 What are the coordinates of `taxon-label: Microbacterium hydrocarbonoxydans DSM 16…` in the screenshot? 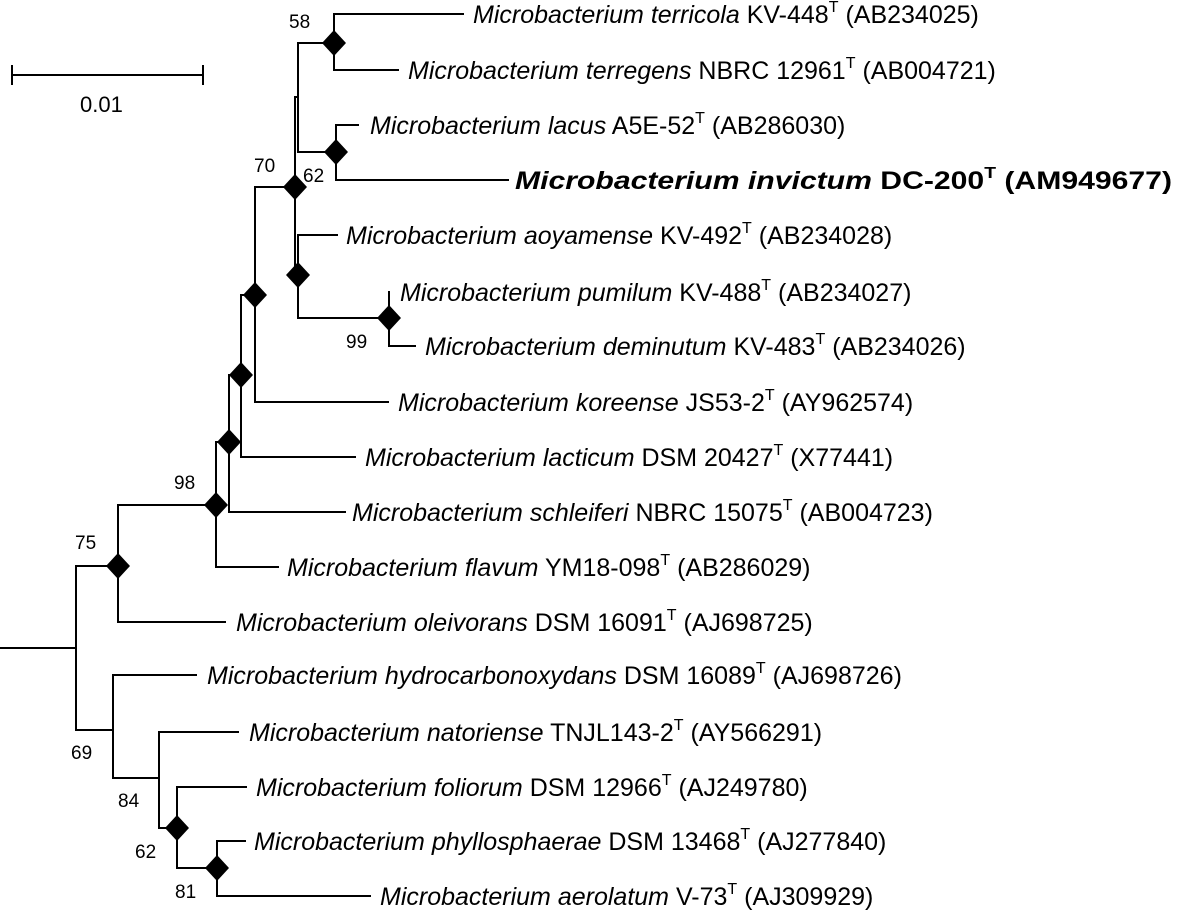 It's located at (554, 675).